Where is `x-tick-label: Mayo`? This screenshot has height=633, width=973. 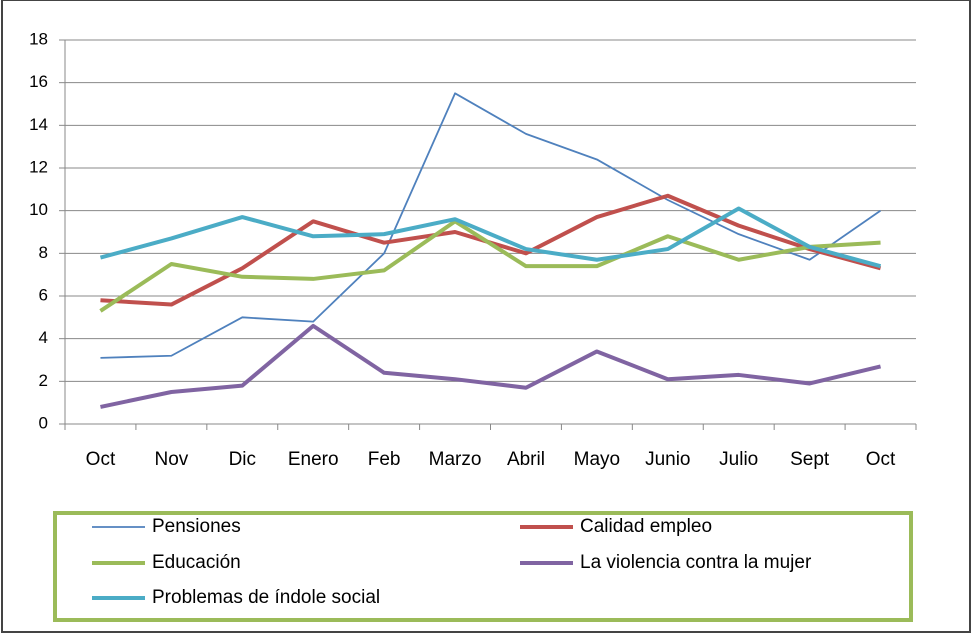
x-tick-label: Mayo is located at coordinates (597, 459).